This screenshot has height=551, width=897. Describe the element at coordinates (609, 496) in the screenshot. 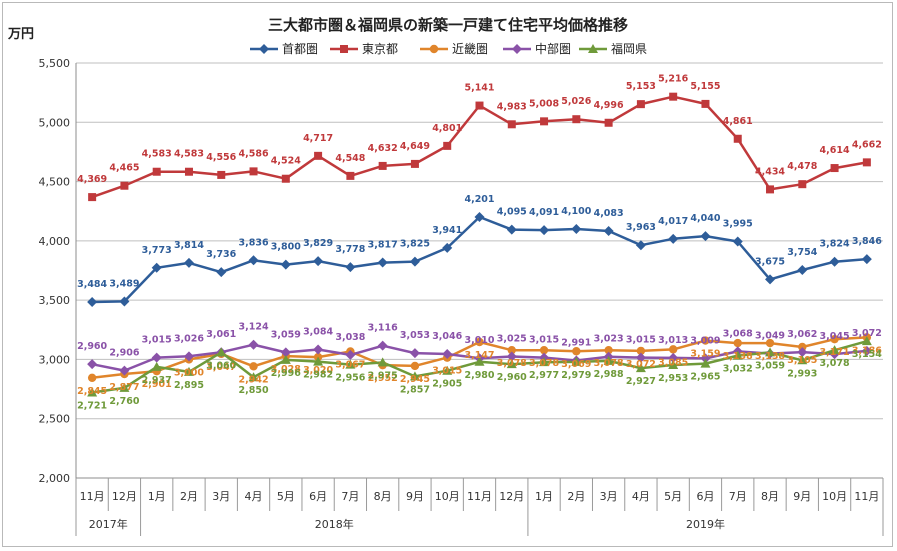

I see `x-tick-label: 3月` at that location.